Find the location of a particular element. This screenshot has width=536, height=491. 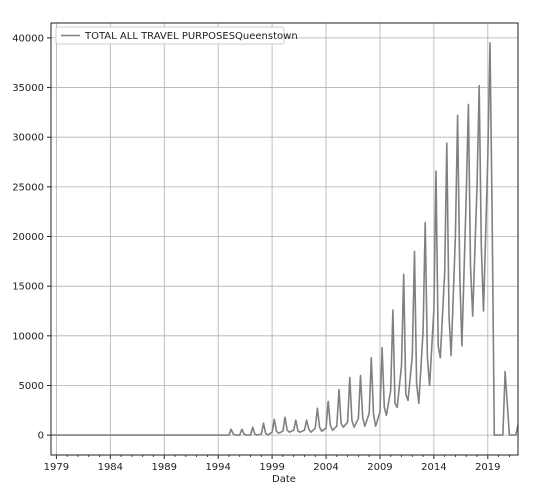

x-tick-label: 1994 is located at coordinates (217, 467).